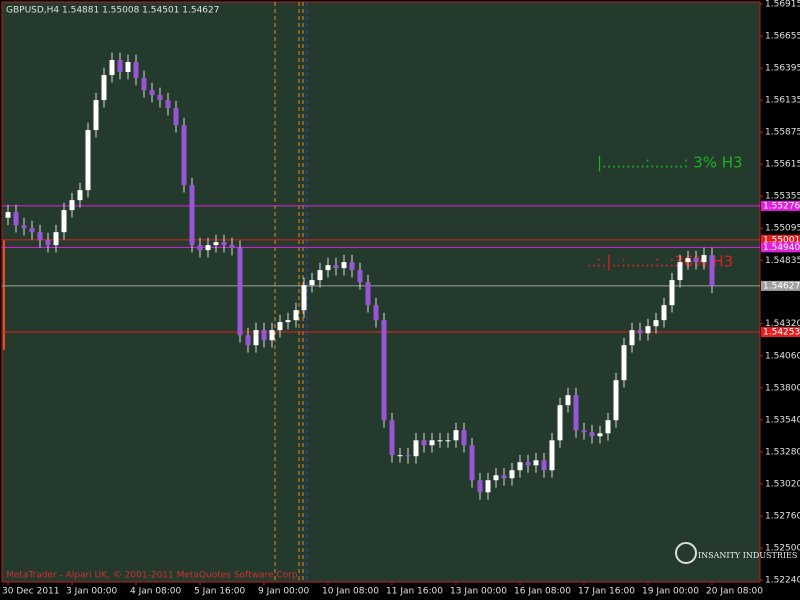 Image resolution: width=800 pixels, height=600 pixels. I want to click on y-tick-label: 1.56135, so click(782, 101).